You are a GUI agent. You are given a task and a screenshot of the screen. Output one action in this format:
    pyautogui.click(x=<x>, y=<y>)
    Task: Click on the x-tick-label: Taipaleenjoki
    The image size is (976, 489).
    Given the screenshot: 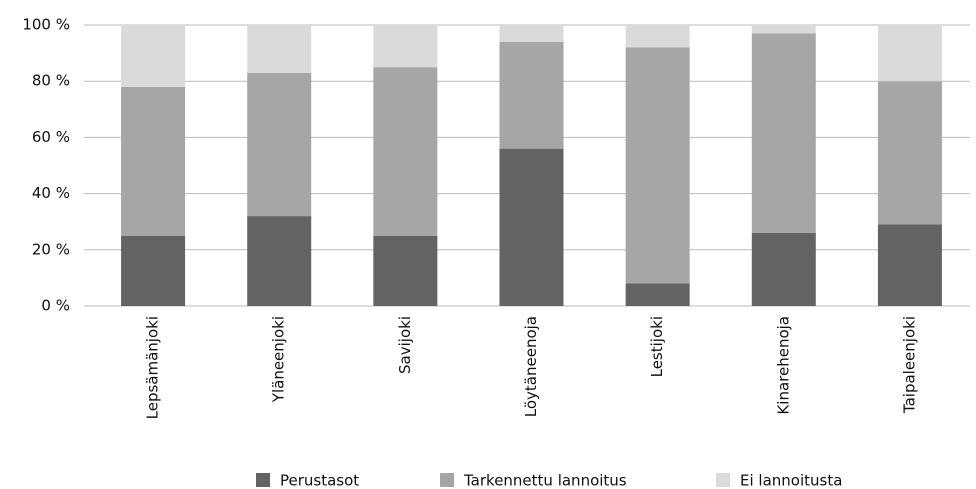 What is the action you would take?
    pyautogui.click(x=909, y=365)
    